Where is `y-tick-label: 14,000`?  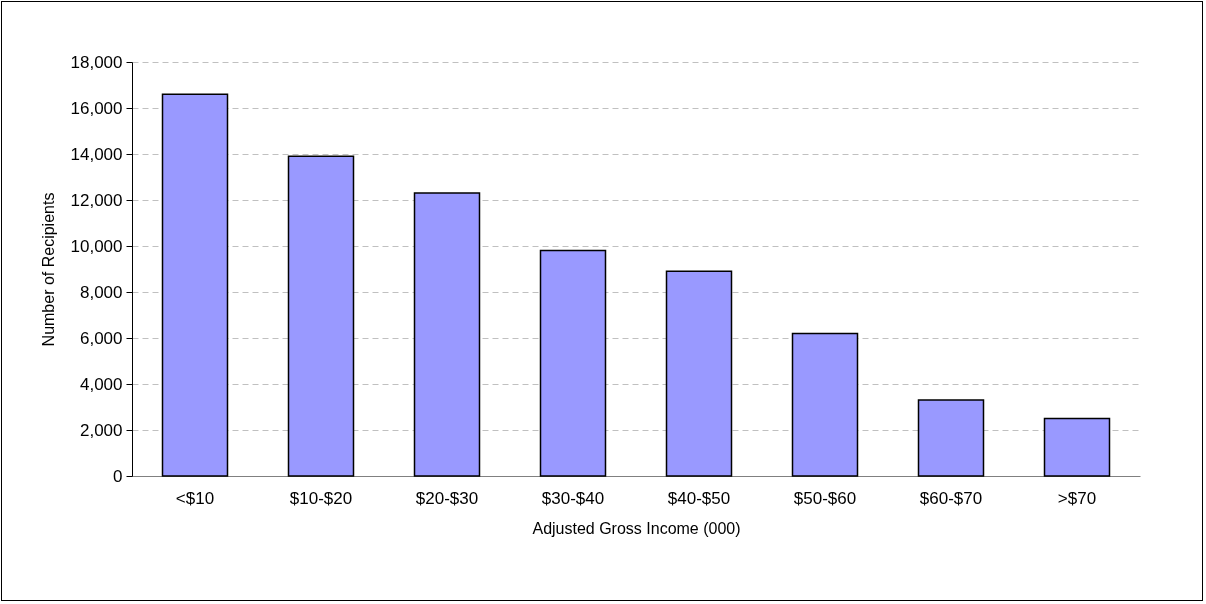
y-tick-label: 14,000 is located at coordinates (96, 154).